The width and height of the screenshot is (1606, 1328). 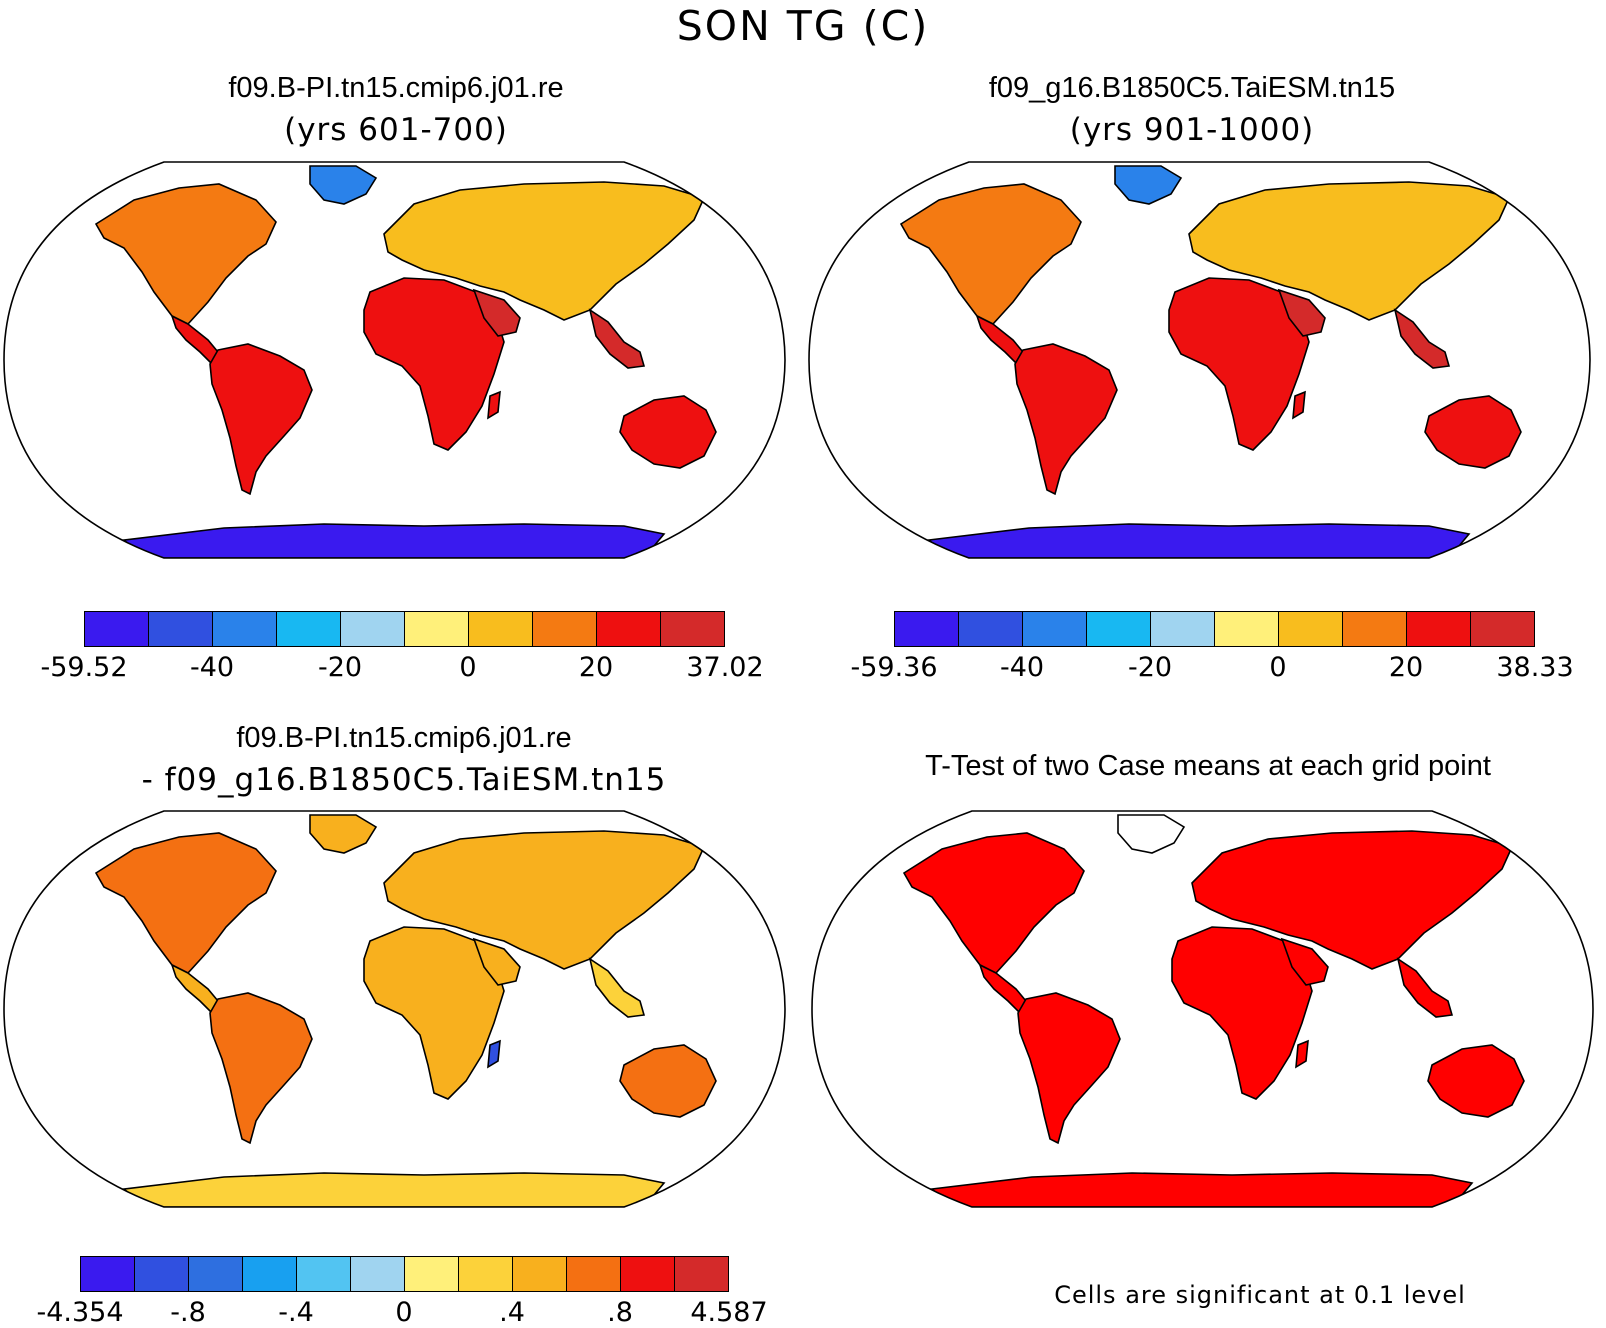 I want to click on map-ttest, so click(x=1202, y=1009).